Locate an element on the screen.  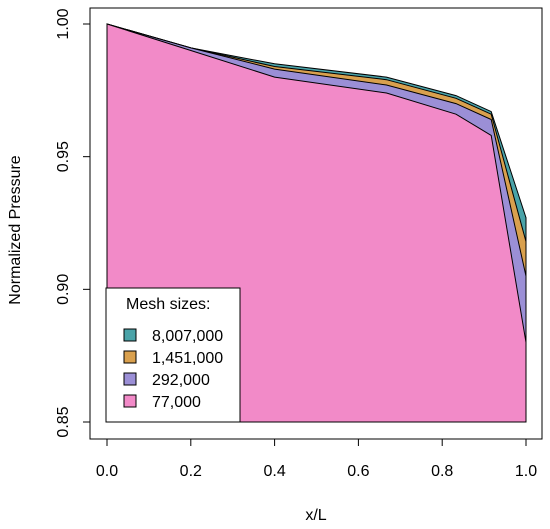
legend-label-1: 8,007,000 is located at coordinates (187, 336).